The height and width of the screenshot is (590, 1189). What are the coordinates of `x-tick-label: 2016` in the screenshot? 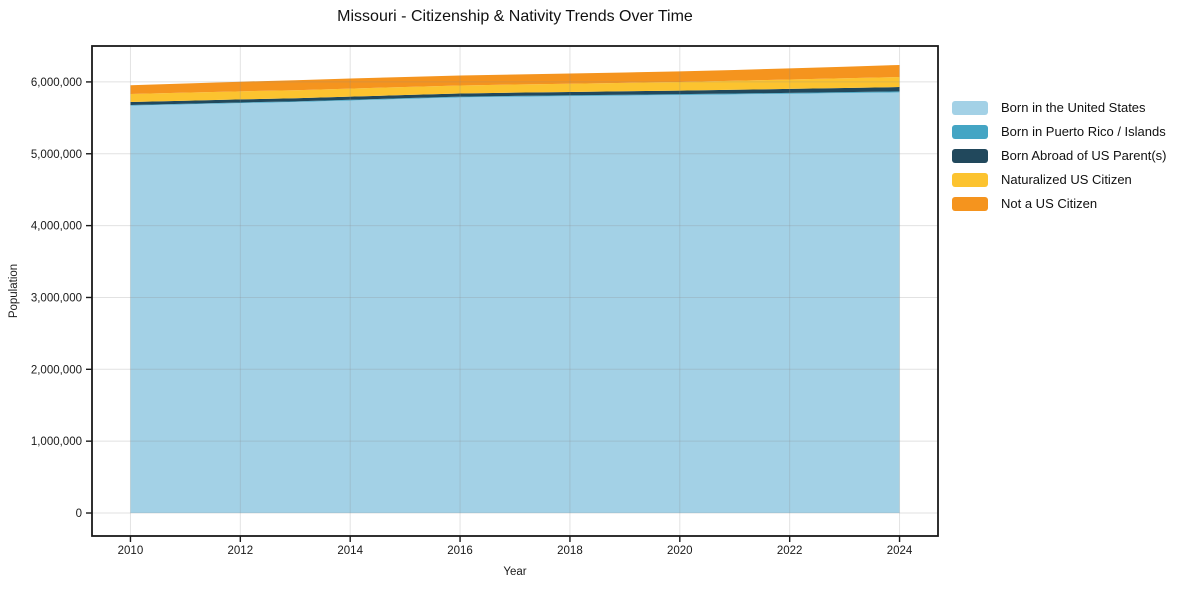 It's located at (460, 551).